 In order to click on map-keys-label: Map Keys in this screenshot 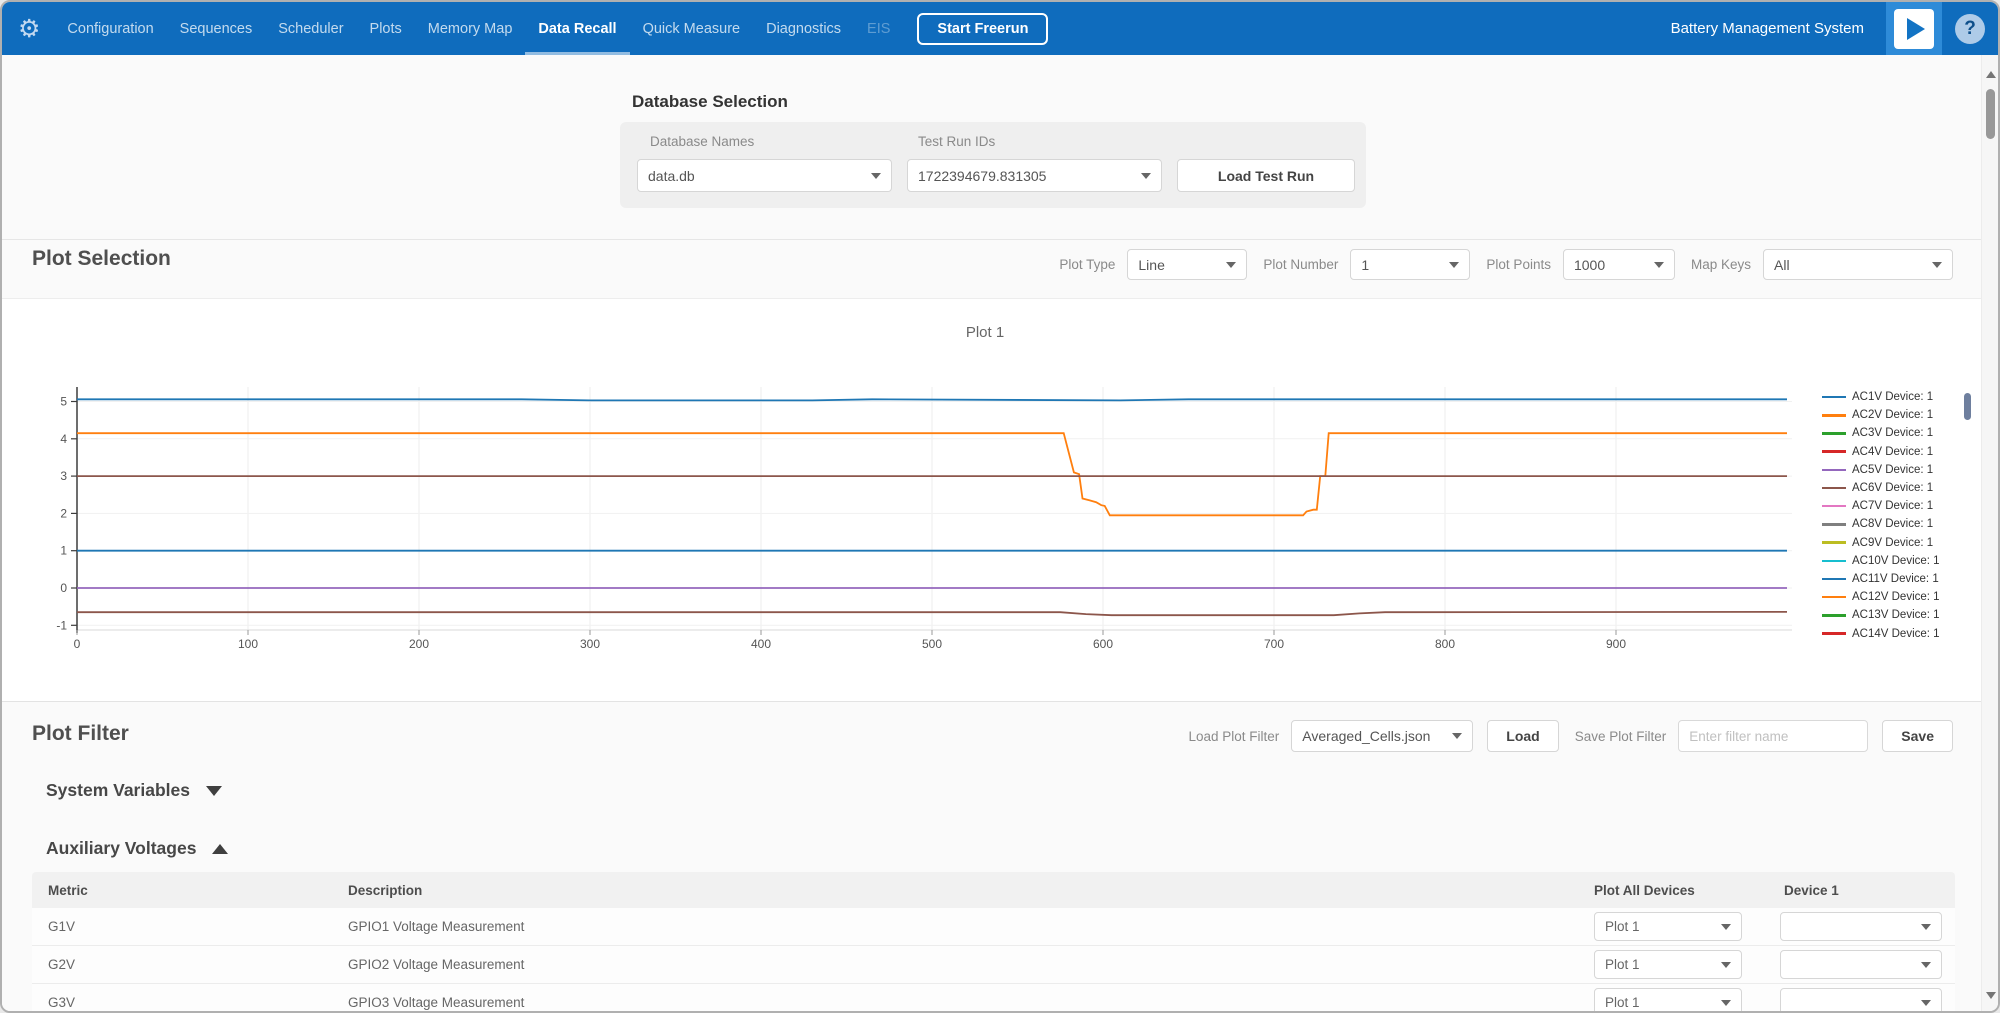, I will do `click(1720, 264)`.